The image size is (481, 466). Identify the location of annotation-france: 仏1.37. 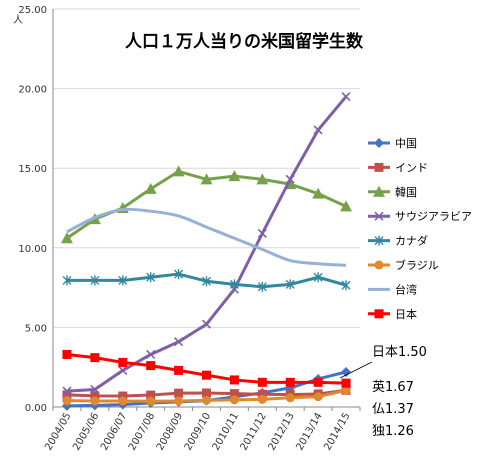
(393, 409).